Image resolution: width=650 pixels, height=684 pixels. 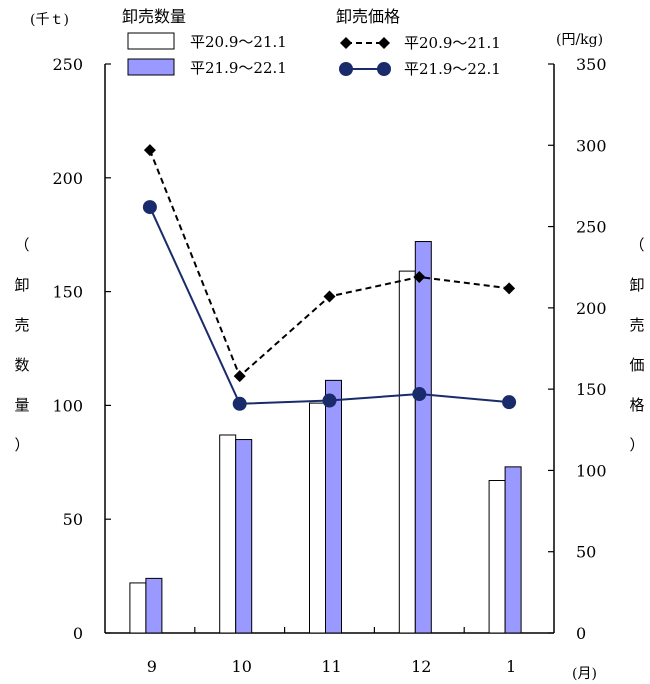 What do you see at coordinates (73, 519) in the screenshot?
I see `y-left-tick-label: 50` at bounding box center [73, 519].